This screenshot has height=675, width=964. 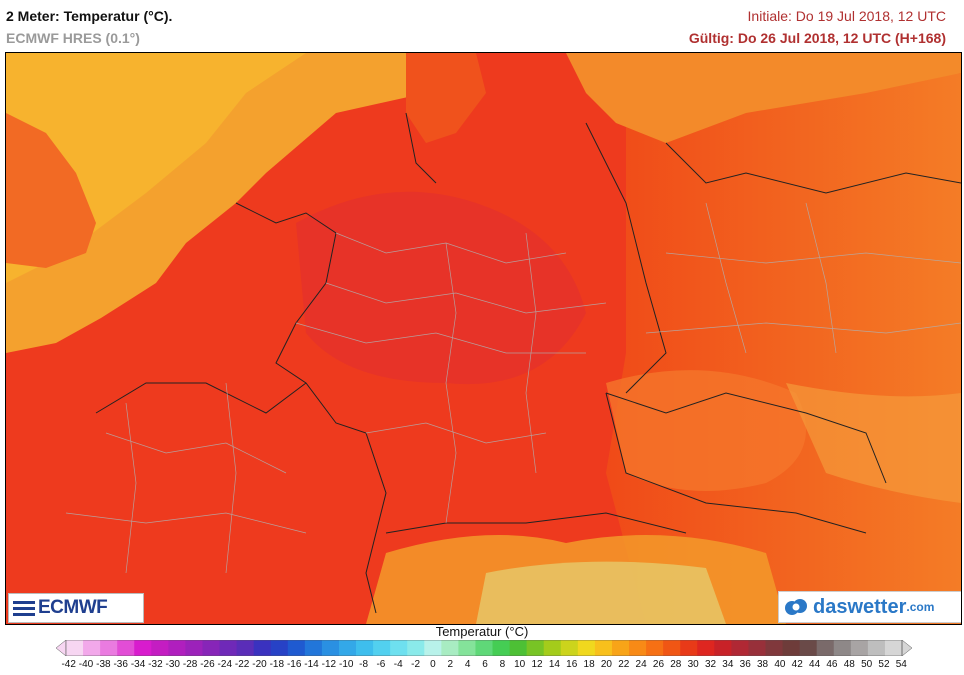 I want to click on colorbar-tick-label: 10, so click(x=520, y=664).